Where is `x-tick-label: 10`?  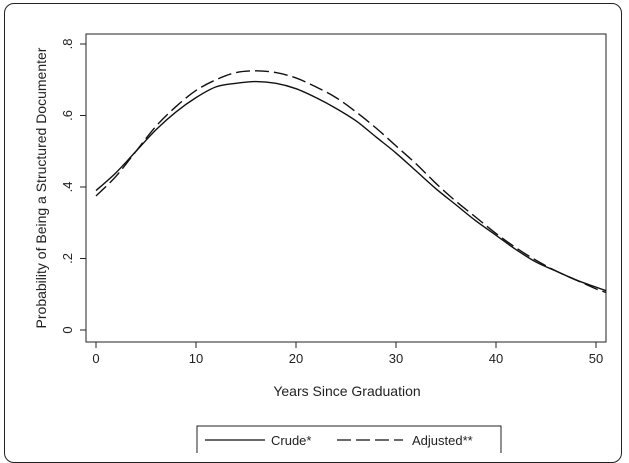
x-tick-label: 10 is located at coordinates (196, 358).